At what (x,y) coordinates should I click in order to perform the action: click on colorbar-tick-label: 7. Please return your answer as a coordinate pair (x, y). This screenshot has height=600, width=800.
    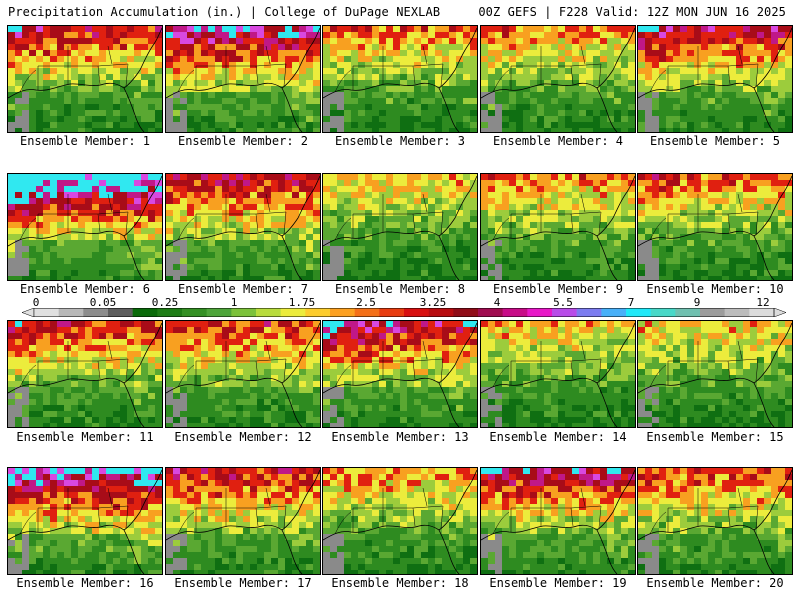
    Looking at the image, I should click on (631, 302).